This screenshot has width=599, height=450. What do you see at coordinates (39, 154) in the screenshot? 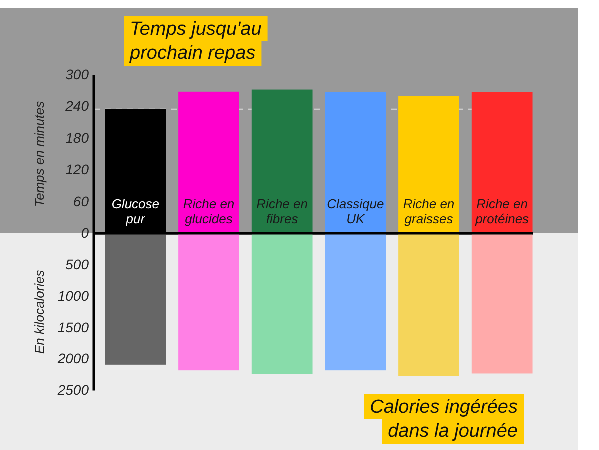
I see `y-axis-title: Temps en minutes` at bounding box center [39, 154].